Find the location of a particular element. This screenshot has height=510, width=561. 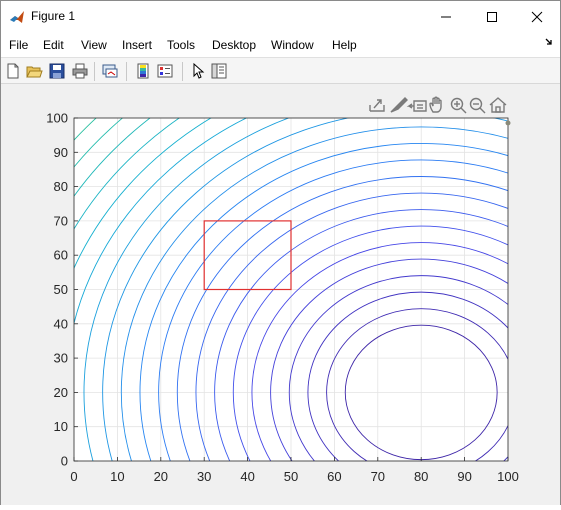

minimize-button is located at coordinates (446, 16).